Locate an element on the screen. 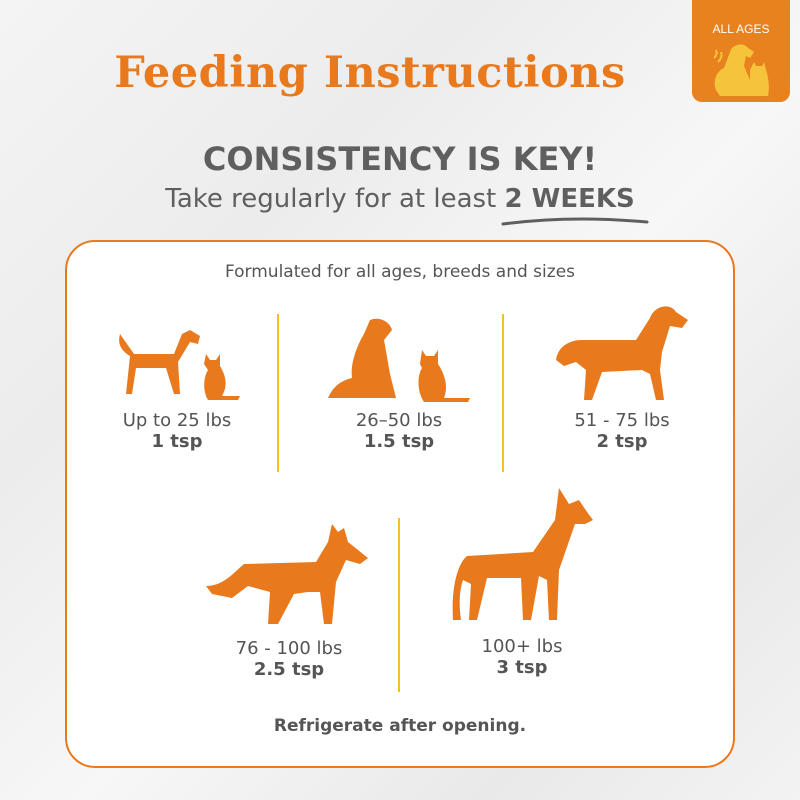 This screenshot has width=800, height=800. dose-label: 1.5 tsp is located at coordinates (399, 441).